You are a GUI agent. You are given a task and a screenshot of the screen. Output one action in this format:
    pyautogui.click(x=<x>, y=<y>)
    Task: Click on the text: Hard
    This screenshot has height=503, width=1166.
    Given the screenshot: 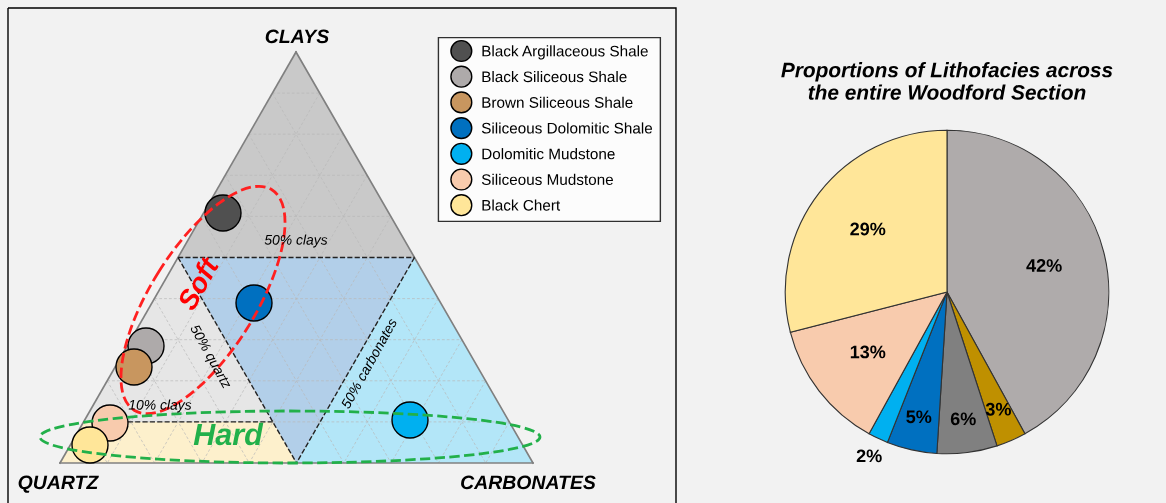 What is the action you would take?
    pyautogui.click(x=228, y=434)
    